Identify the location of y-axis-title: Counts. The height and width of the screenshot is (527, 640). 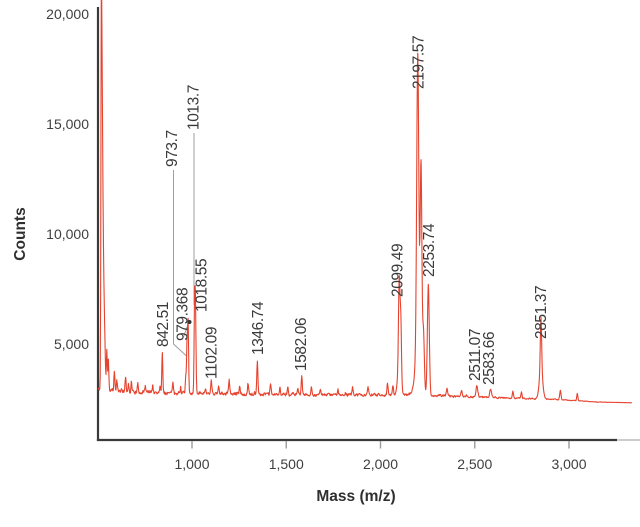
(20, 233).